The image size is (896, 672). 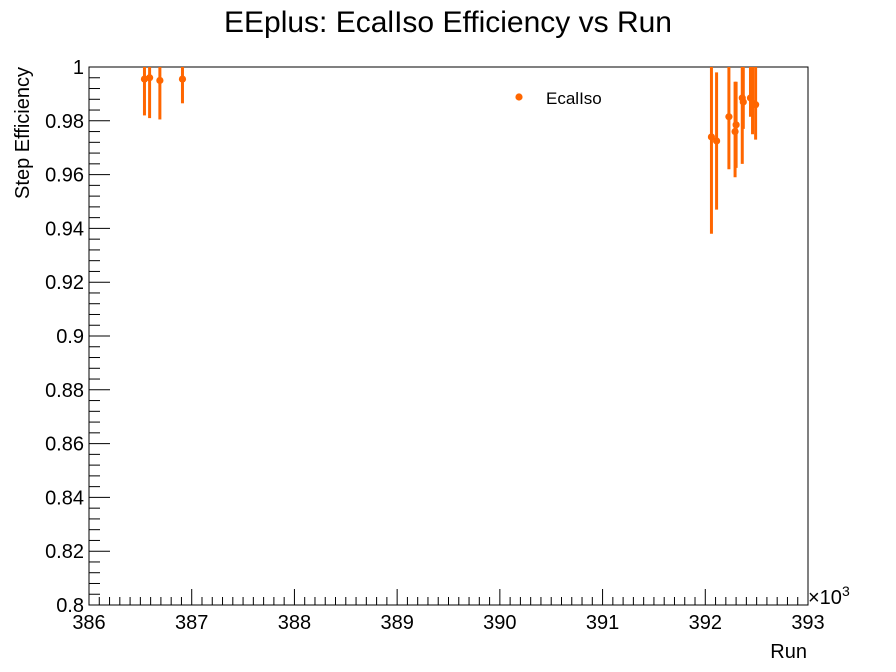 What do you see at coordinates (64, 445) in the screenshot?
I see `y-tick-label: 0.86` at bounding box center [64, 445].